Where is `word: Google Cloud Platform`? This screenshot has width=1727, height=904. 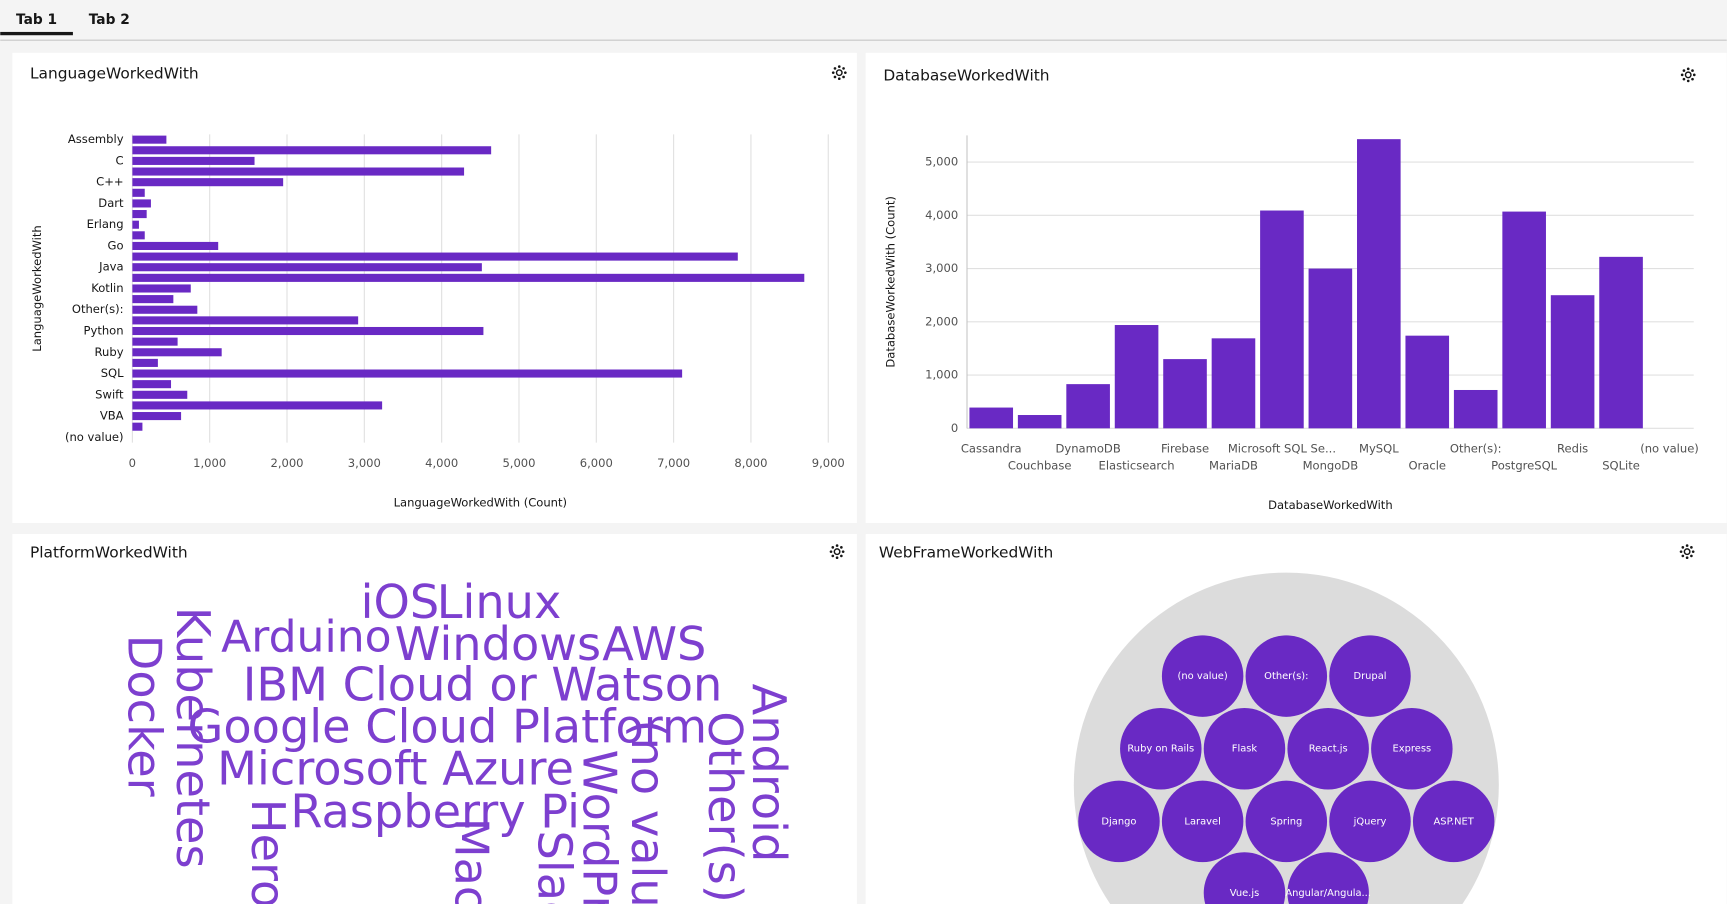 word: Google Cloud Platform is located at coordinates (447, 727).